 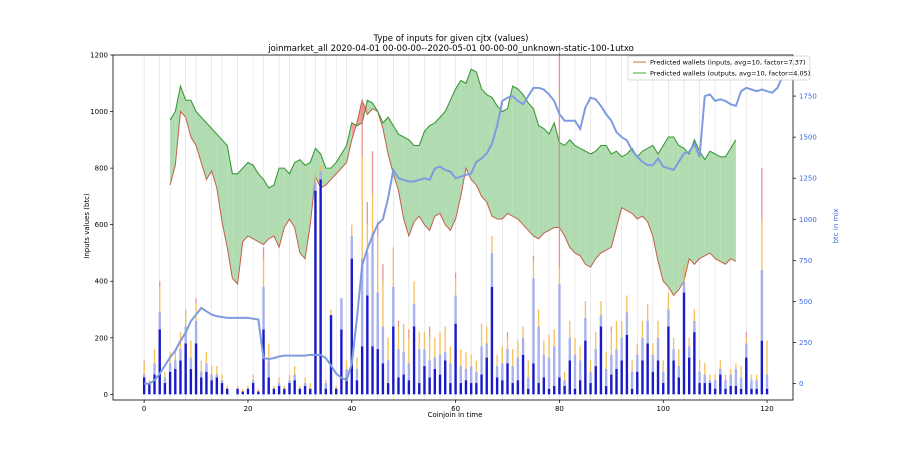 What do you see at coordinates (101, 169) in the screenshot?
I see `y-tick-label-800: 800` at bounding box center [101, 169].